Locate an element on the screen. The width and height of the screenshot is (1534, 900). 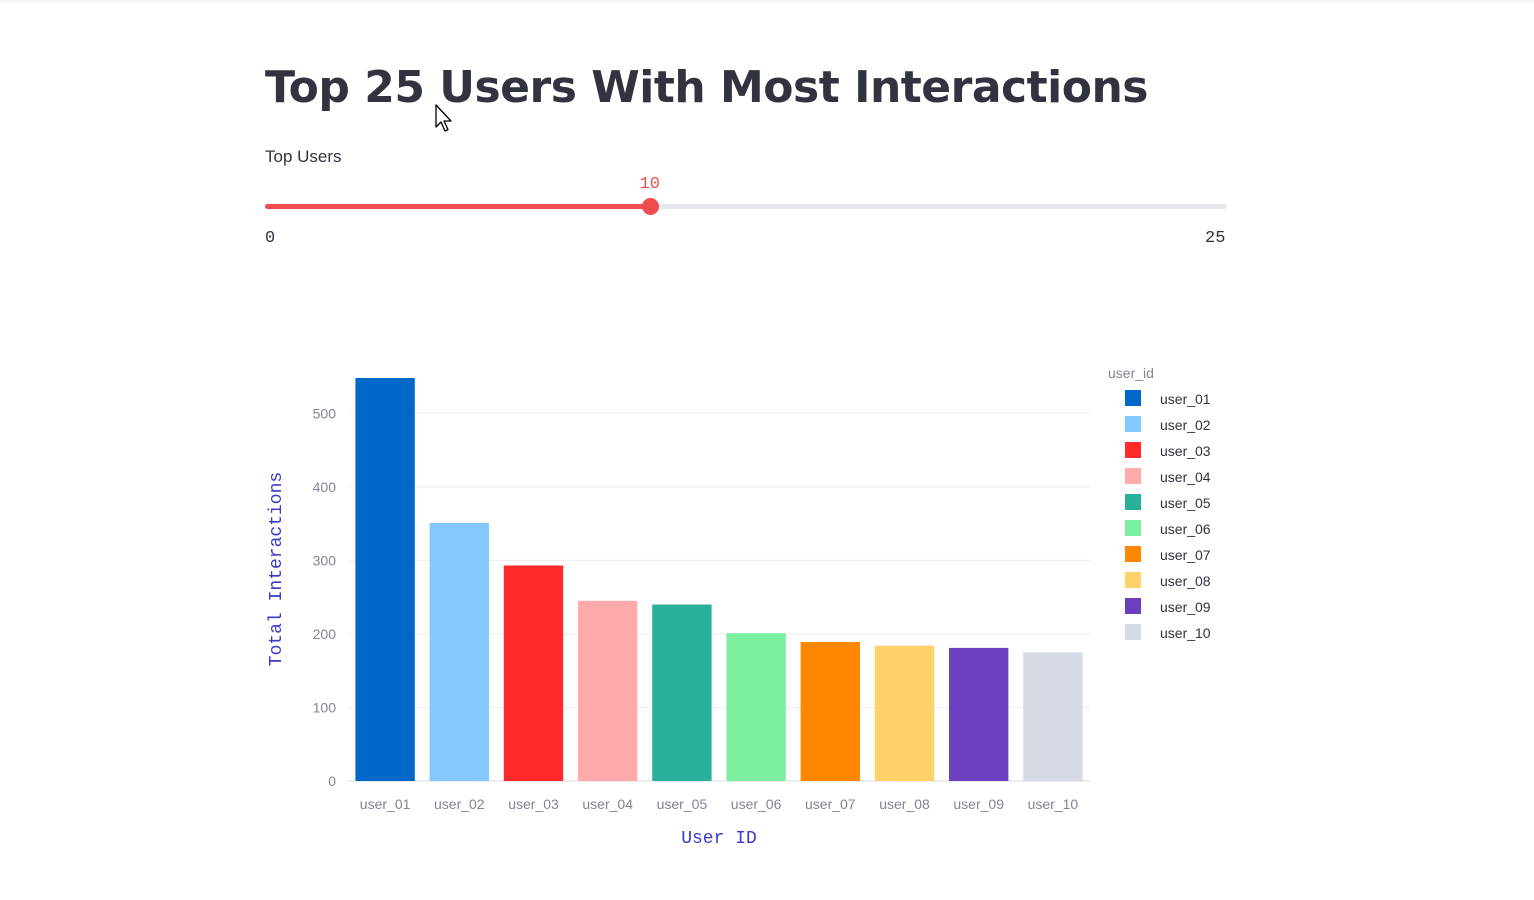
legend-item-label: user_07 is located at coordinates (1185, 555).